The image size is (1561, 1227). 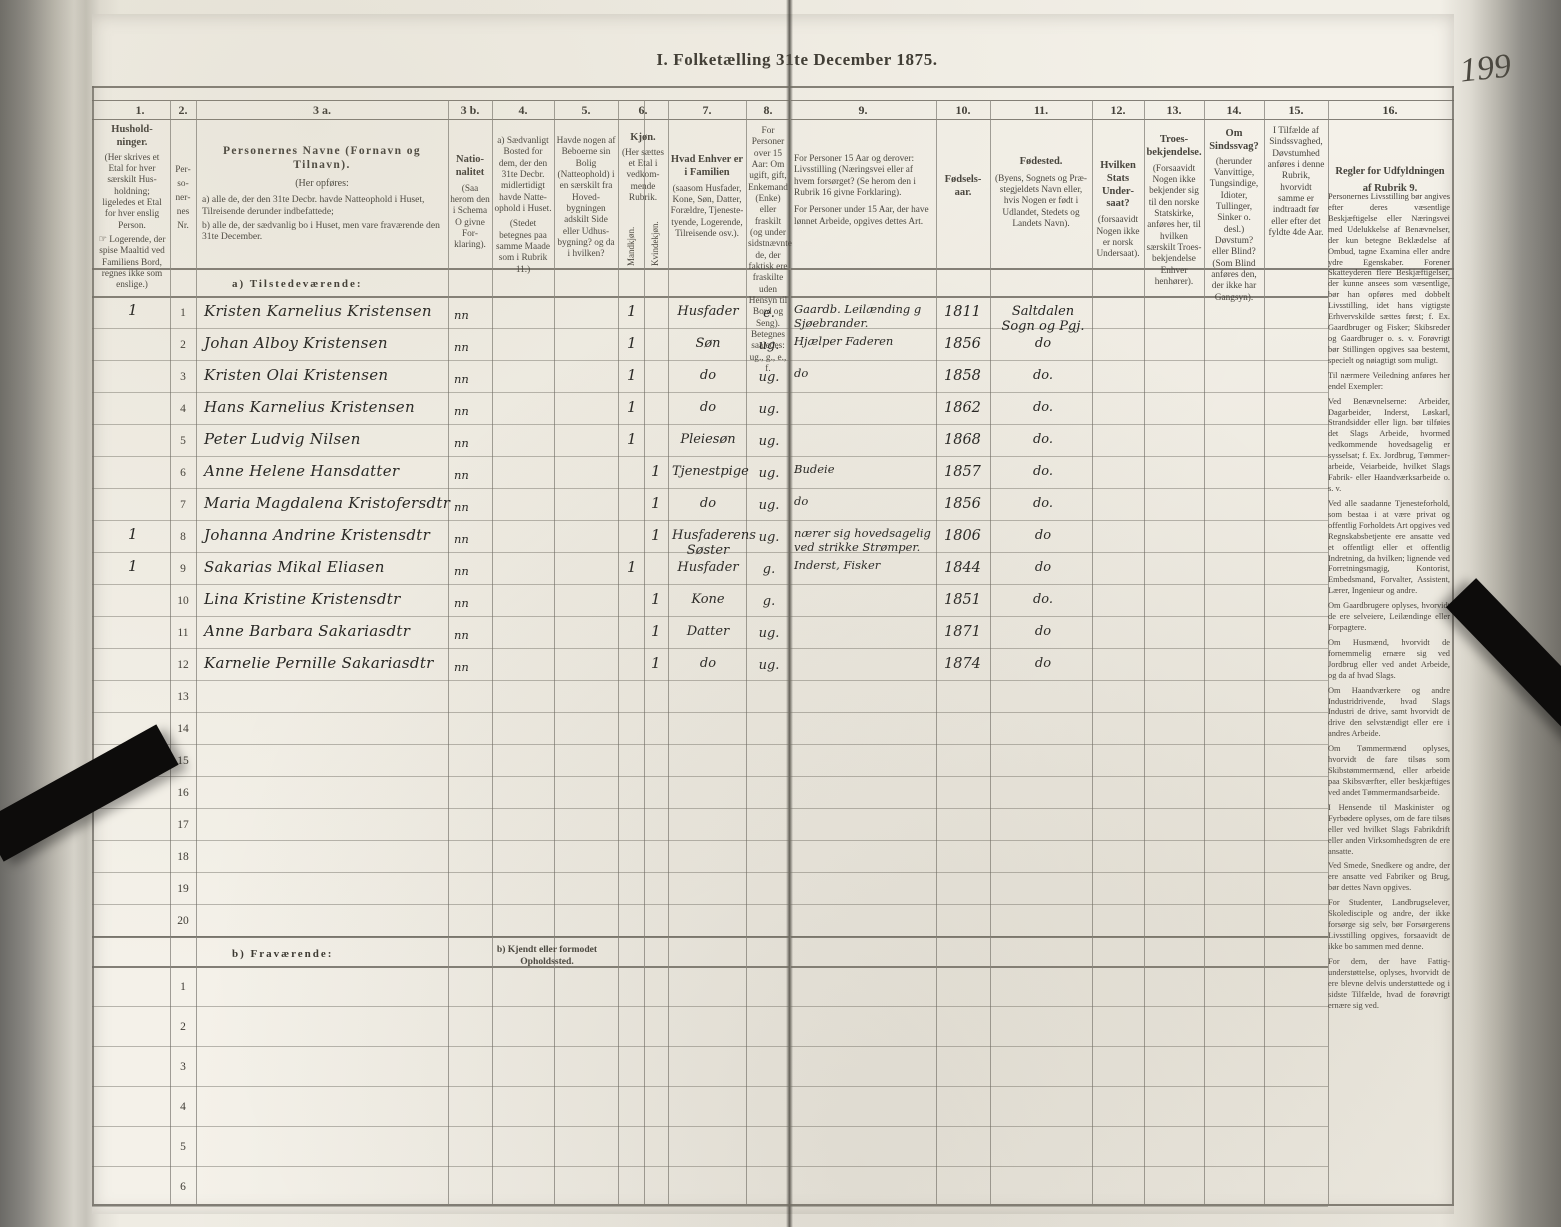 What do you see at coordinates (296, 375) in the screenshot?
I see `cell-name: Kristen Olai Kristensen` at bounding box center [296, 375].